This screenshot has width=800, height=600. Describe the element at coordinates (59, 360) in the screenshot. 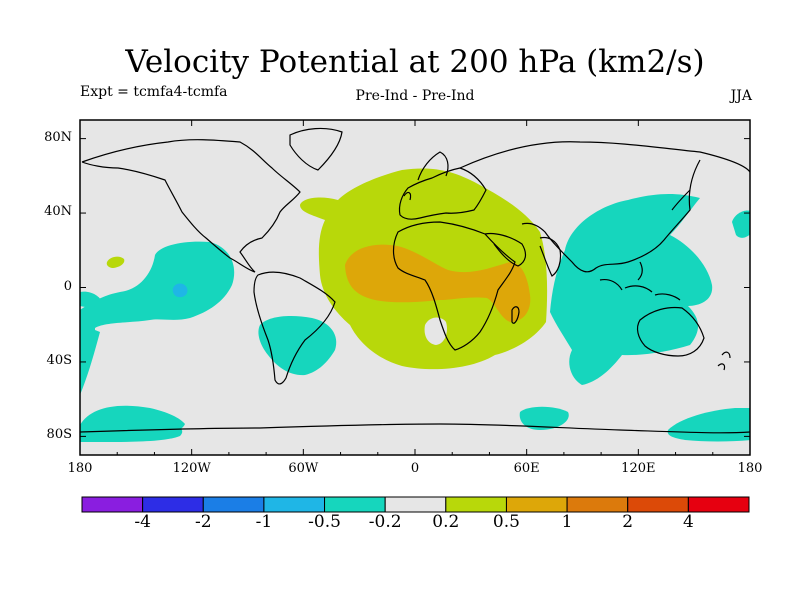

I see `y-tick-label: 40S` at that location.